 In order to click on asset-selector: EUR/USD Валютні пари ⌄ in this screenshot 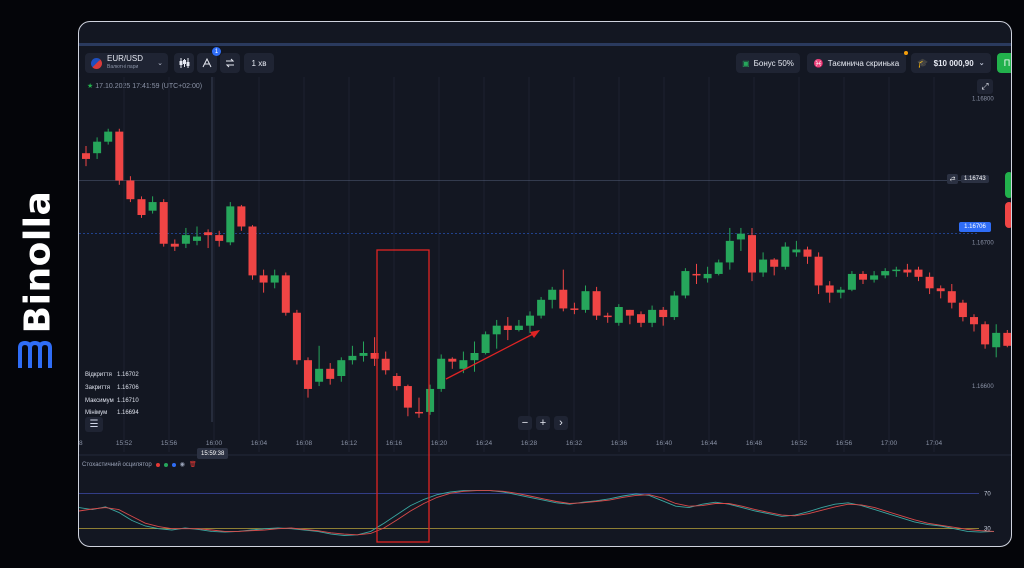, I will do `click(126, 63)`.